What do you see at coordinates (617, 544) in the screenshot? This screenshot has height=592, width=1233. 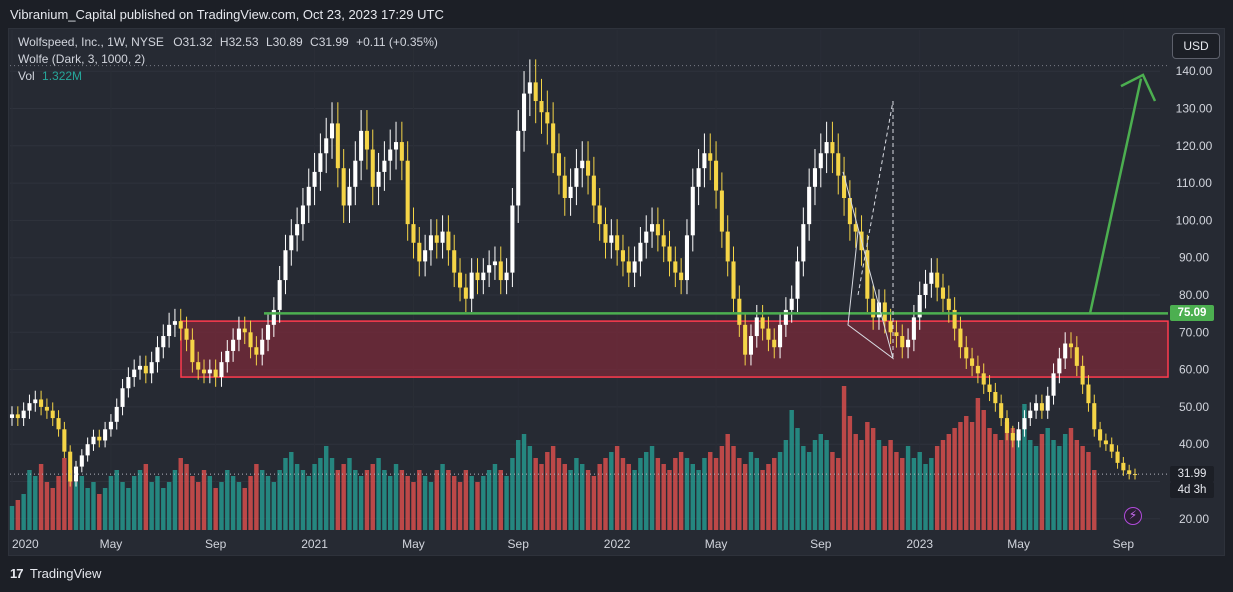 I see `time-tick-label: 2022` at bounding box center [617, 544].